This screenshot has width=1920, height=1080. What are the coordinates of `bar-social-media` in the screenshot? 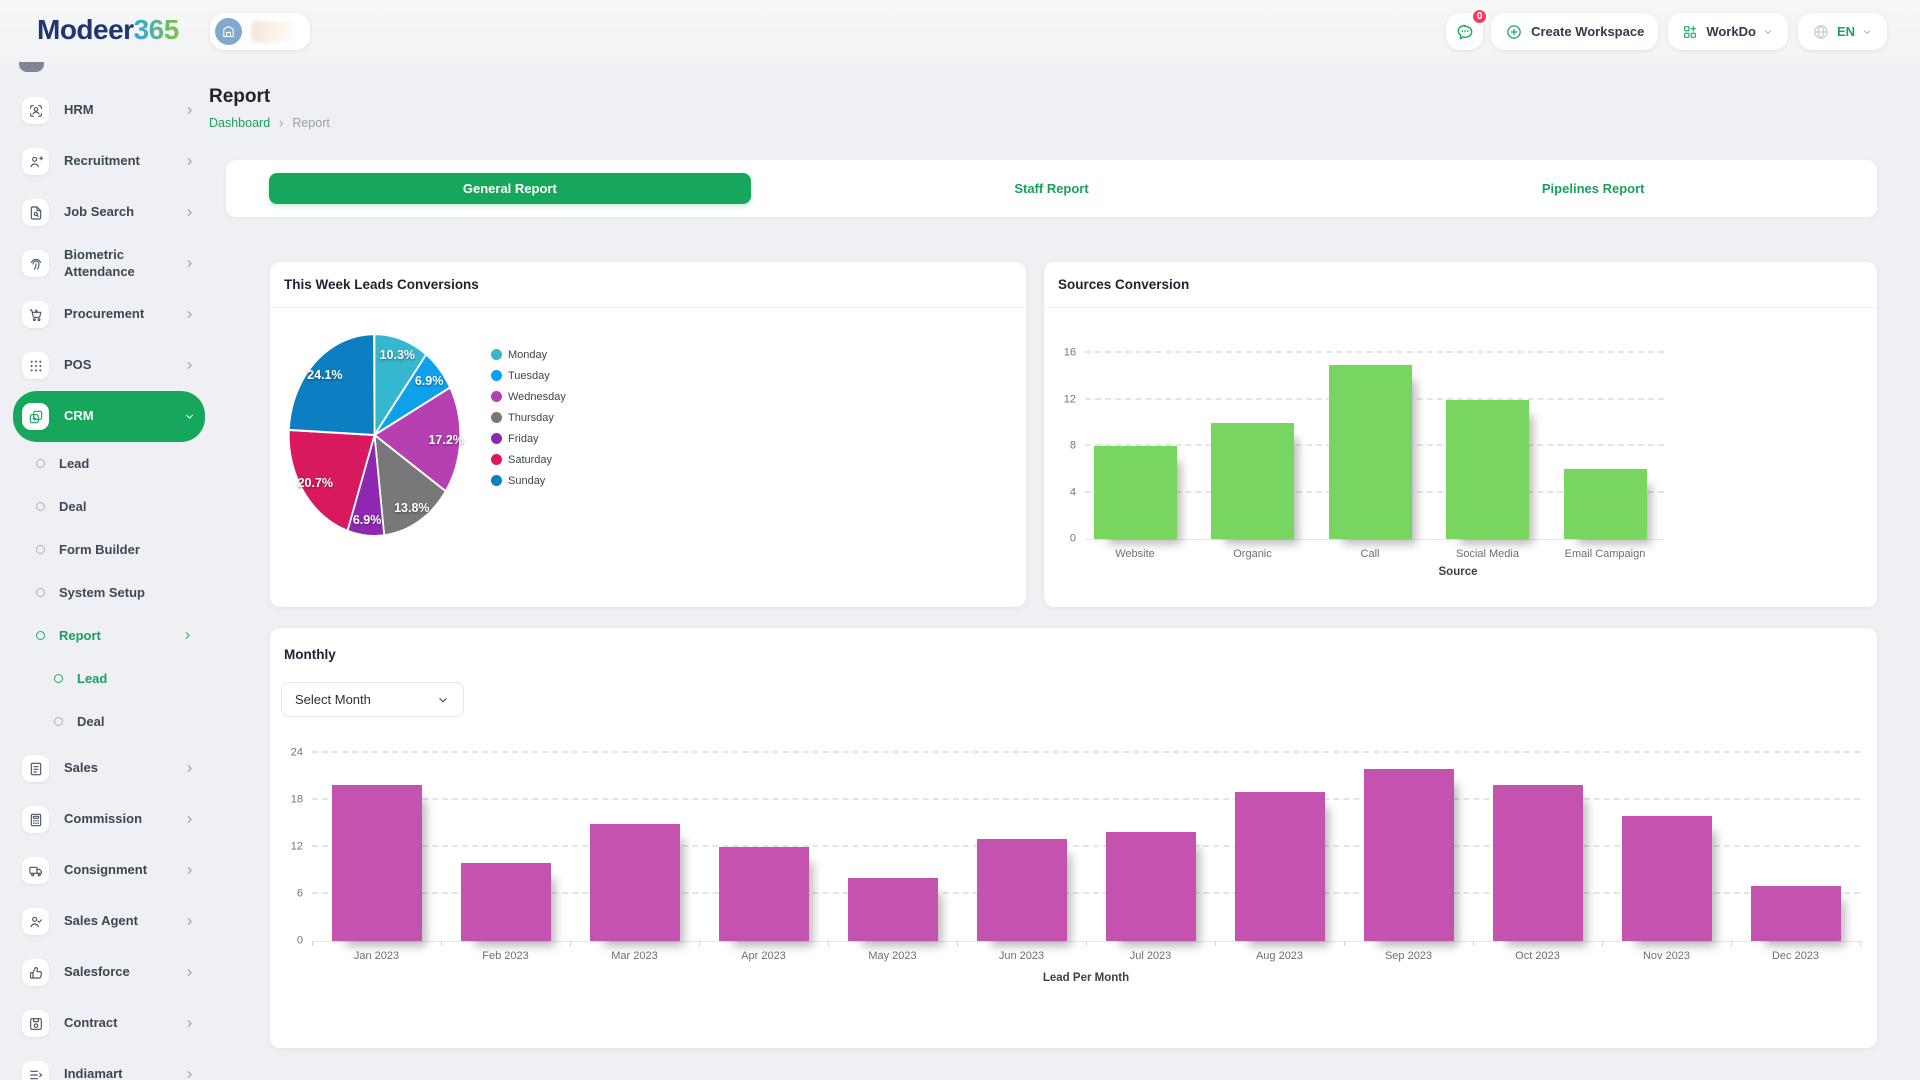 It's located at (1487, 469).